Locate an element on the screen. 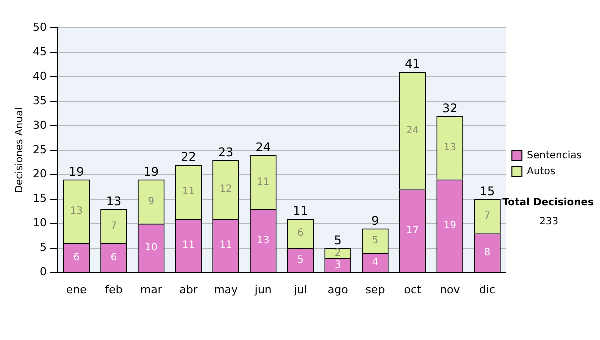 The image size is (600, 340). y-tick-label: 5 is located at coordinates (43, 247).